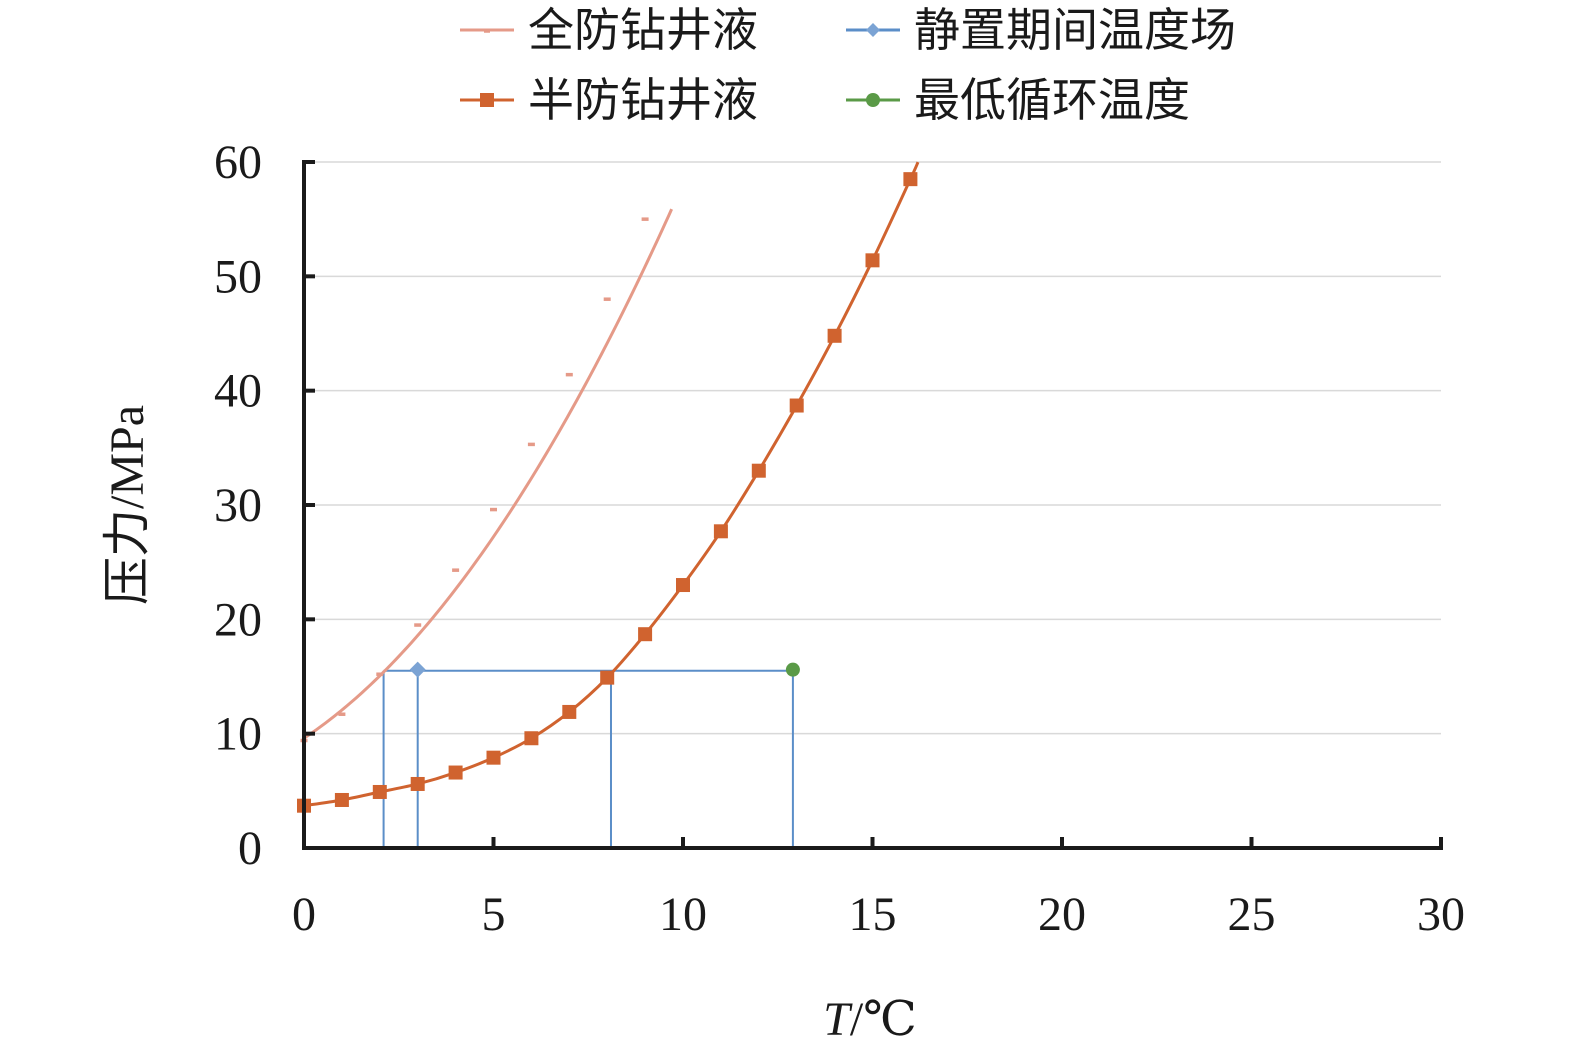 The width and height of the screenshot is (1575, 1060). What do you see at coordinates (238, 162) in the screenshot?
I see `y-tick-label-60: 60` at bounding box center [238, 162].